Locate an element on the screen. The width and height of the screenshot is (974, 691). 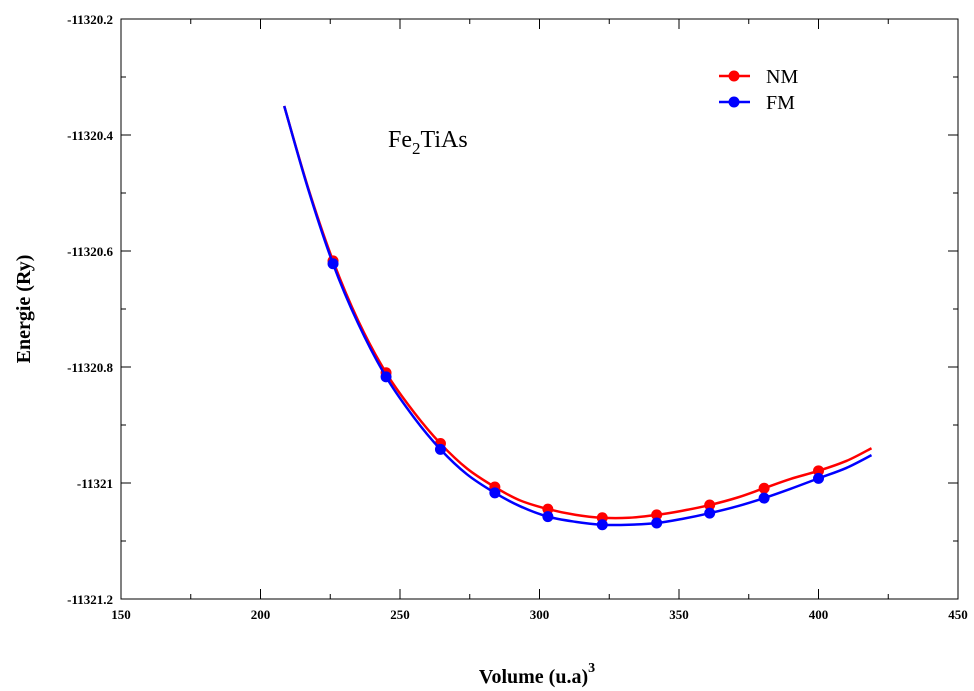
x-tick-label: 450 is located at coordinates (958, 614).